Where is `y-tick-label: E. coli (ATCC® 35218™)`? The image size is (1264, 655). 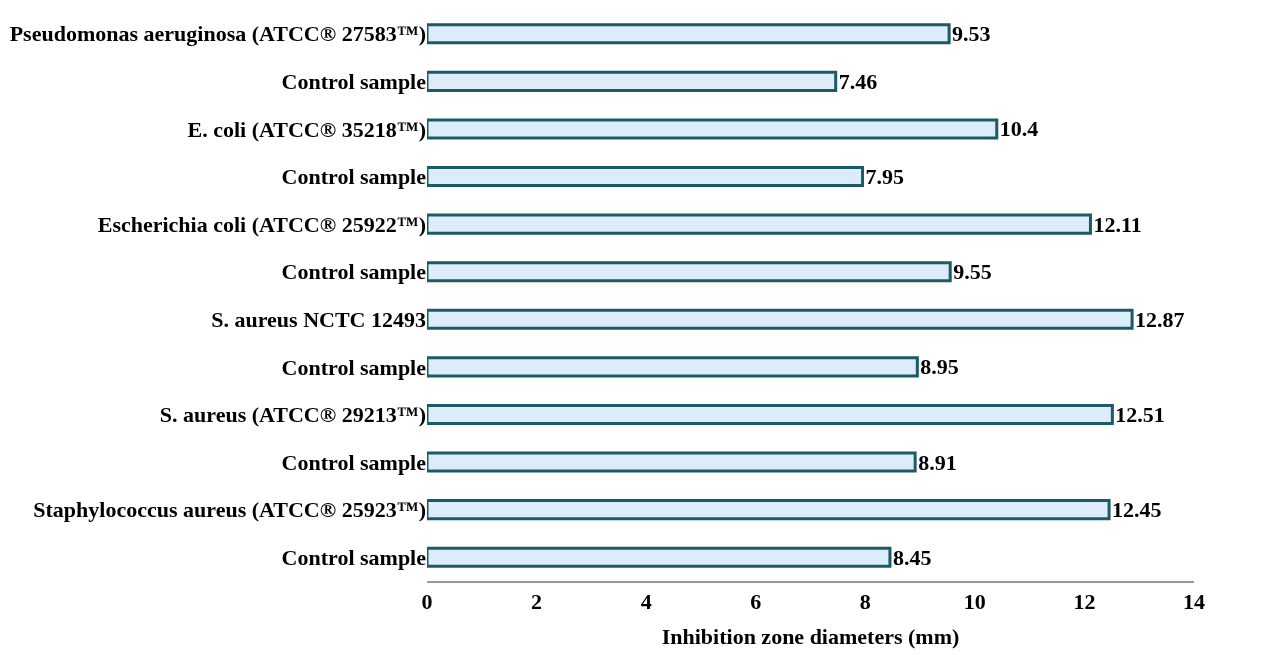 y-tick-label: E. coli (ATCC® 35218™) is located at coordinates (306, 129).